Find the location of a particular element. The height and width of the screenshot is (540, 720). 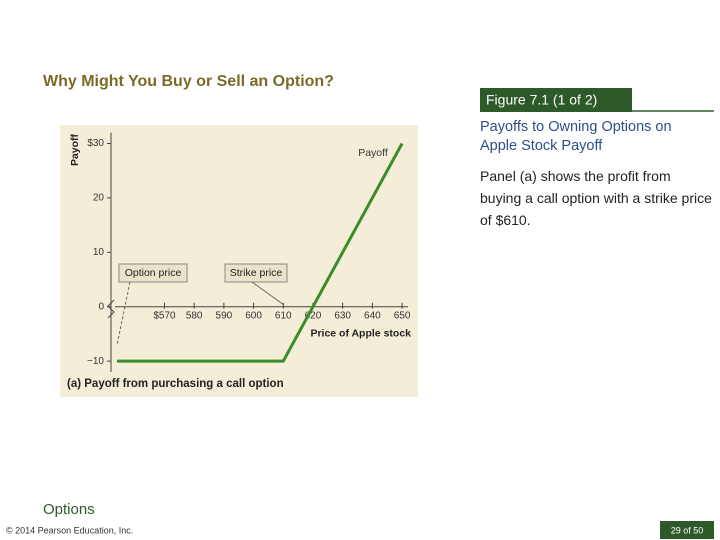

page-number: 29 of 50 is located at coordinates (687, 530).